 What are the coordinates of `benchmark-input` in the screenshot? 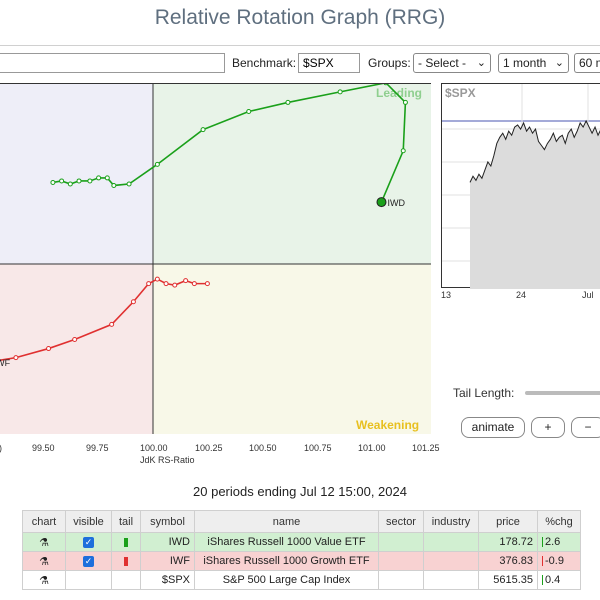 It's located at (329, 63).